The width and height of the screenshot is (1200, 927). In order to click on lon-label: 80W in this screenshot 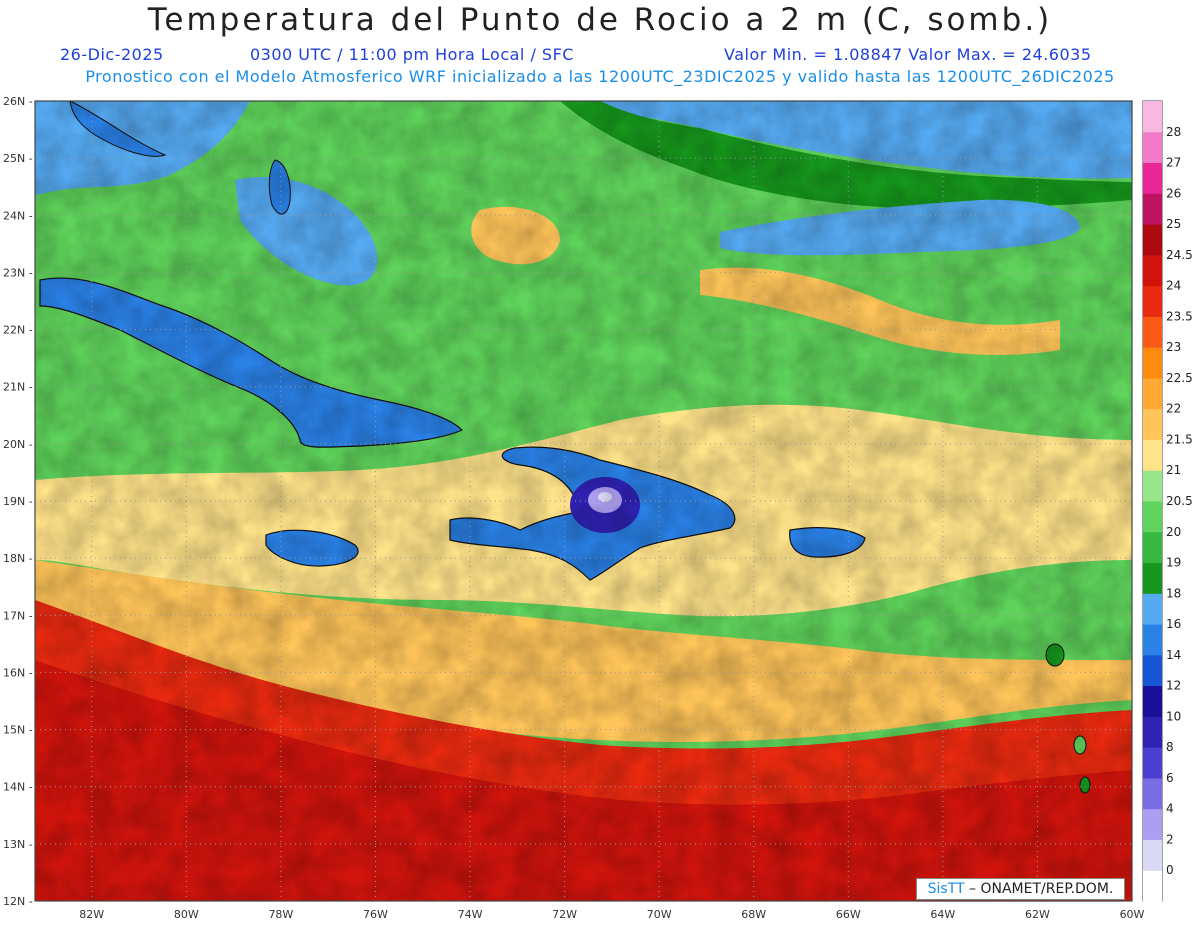, I will do `click(186, 914)`.